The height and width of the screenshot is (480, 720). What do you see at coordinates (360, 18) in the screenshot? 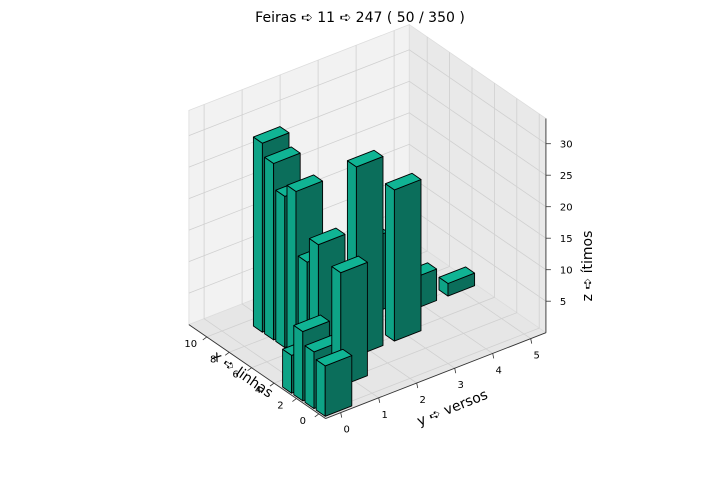
I see `chart-title: Feiras ➪ 11 ➪ 247 ( 50 / 350 )` at bounding box center [360, 18].